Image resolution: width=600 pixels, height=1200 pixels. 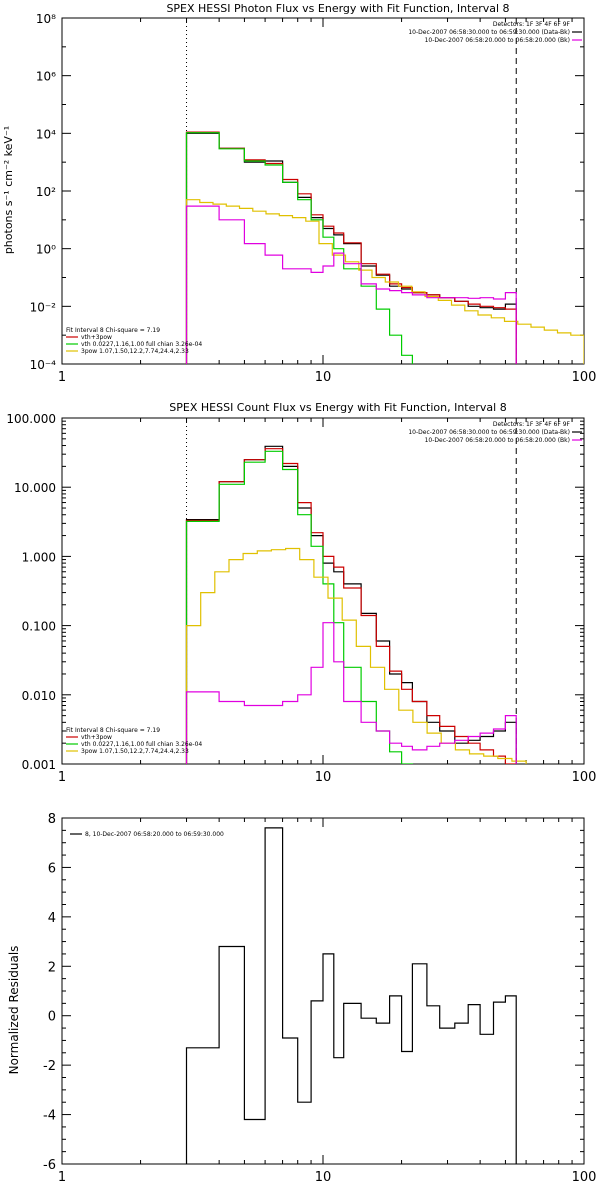 I want to click on y-tick-label: 10⁰, so click(x=46, y=250).